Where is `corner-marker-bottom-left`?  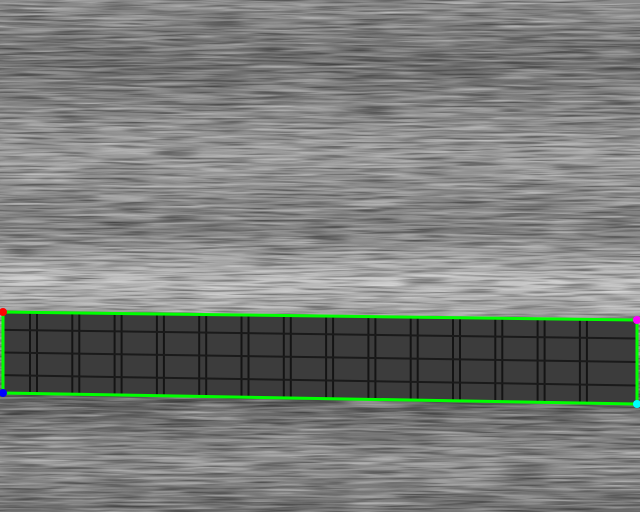 corner-marker-bottom-left is located at coordinates (3, 393).